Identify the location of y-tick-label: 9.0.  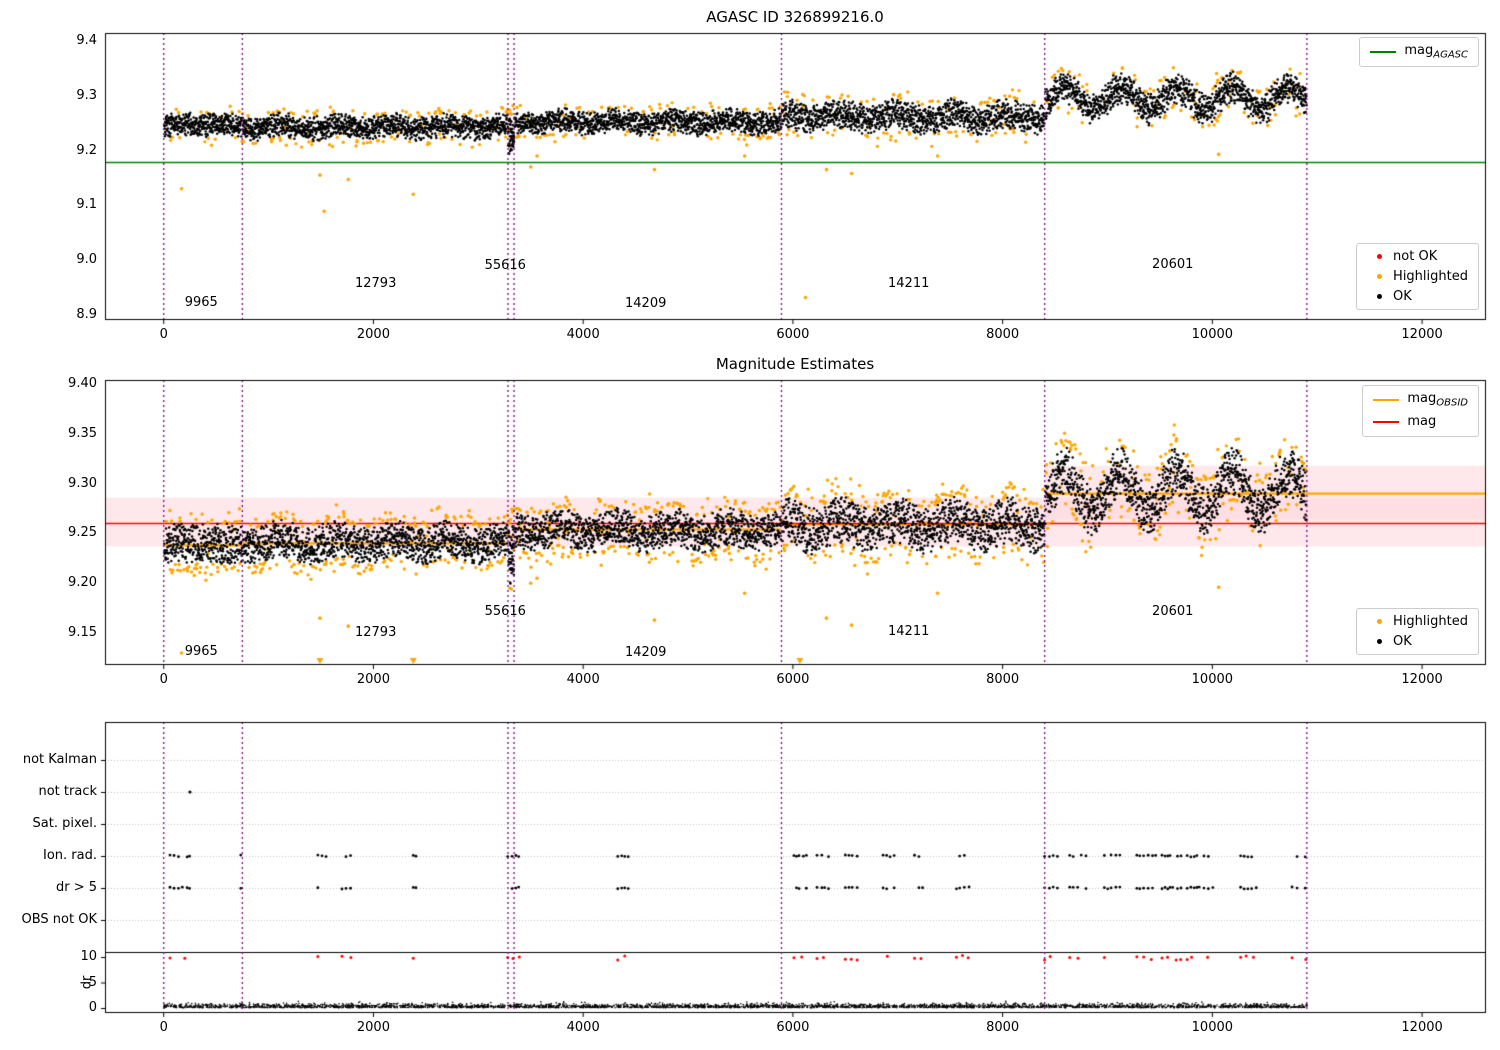
(86, 259).